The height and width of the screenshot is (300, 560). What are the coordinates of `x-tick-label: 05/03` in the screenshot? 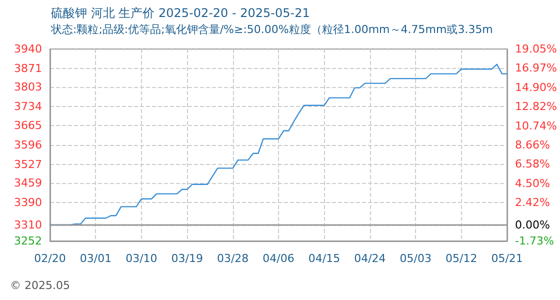 It's located at (416, 258).